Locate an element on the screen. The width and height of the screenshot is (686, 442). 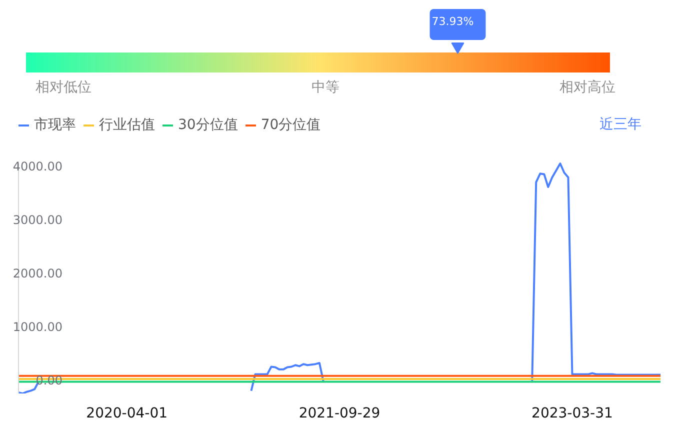
text: 相对低位 is located at coordinates (63, 88).